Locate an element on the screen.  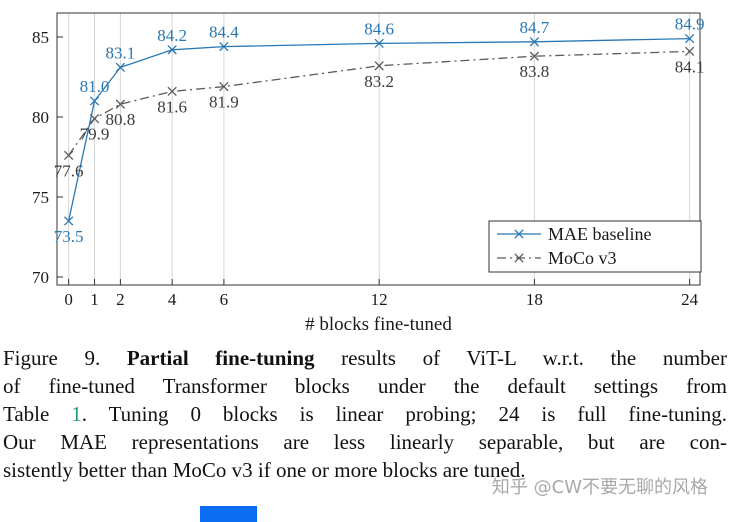
x-tick-label: 1 is located at coordinates (94, 299).